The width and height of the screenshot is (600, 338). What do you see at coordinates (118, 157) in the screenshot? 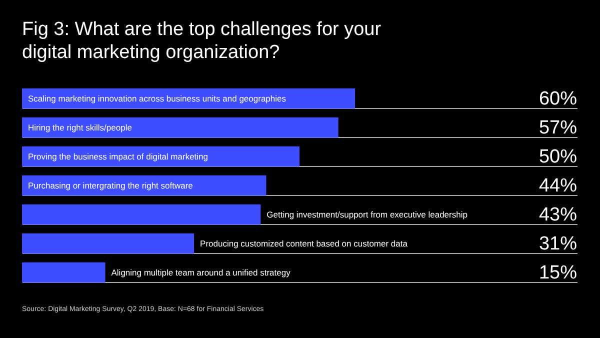
I see `y-tick-label: Proving the business impact of digital marketing` at bounding box center [118, 157].